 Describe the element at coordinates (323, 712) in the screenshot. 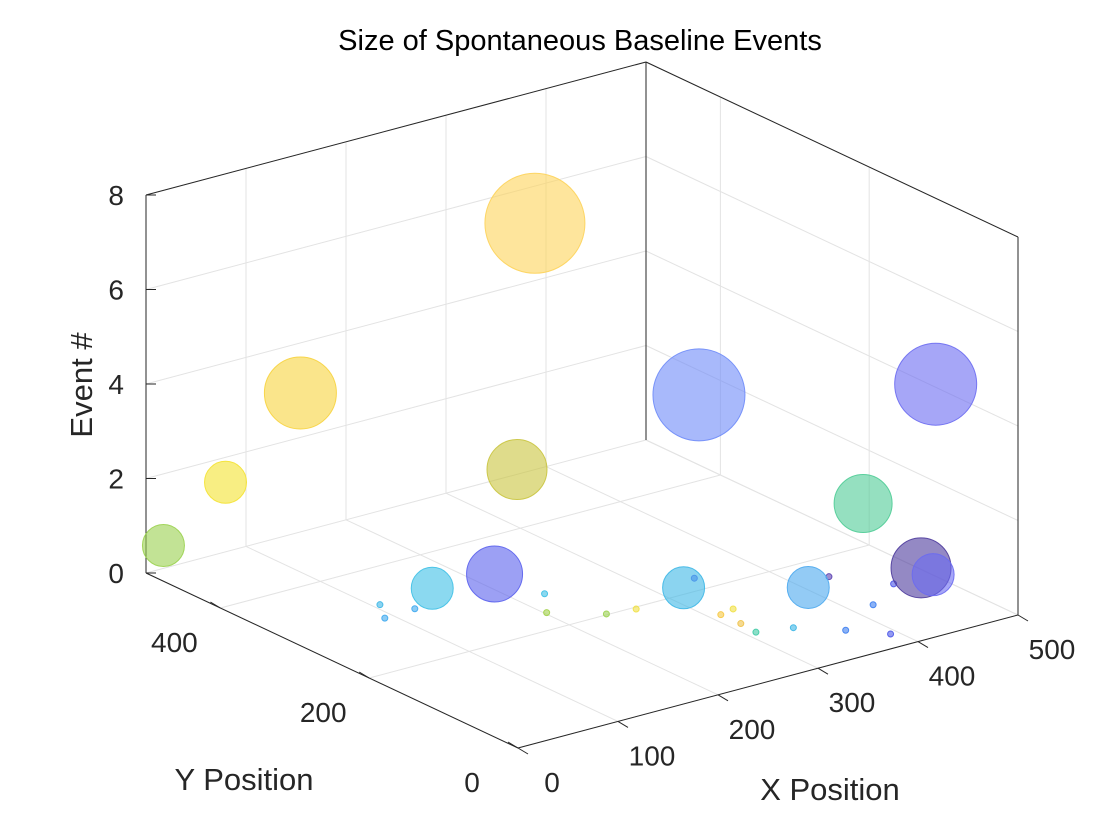

I see `y-tick-label: 200` at that location.